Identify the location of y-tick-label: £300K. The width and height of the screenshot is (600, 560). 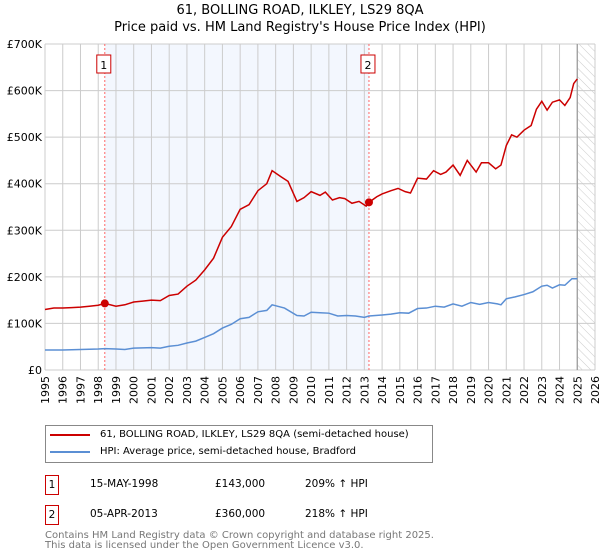
(25, 230).